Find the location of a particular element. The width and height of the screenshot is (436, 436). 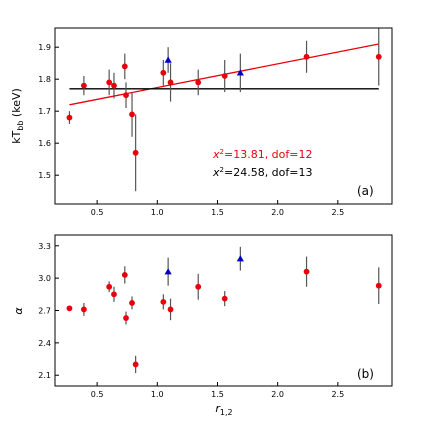

panel-b-xtick-label-1: 1.0 is located at coordinates (157, 394).